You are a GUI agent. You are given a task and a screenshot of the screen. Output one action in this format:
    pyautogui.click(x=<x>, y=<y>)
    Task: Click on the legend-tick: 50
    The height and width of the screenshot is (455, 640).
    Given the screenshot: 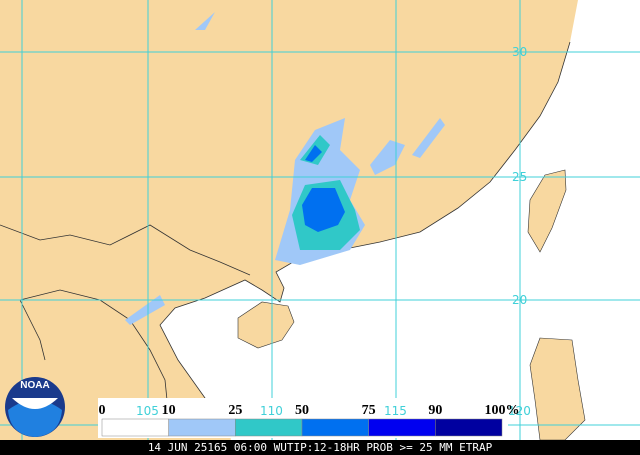 What is the action you would take?
    pyautogui.click(x=302, y=410)
    